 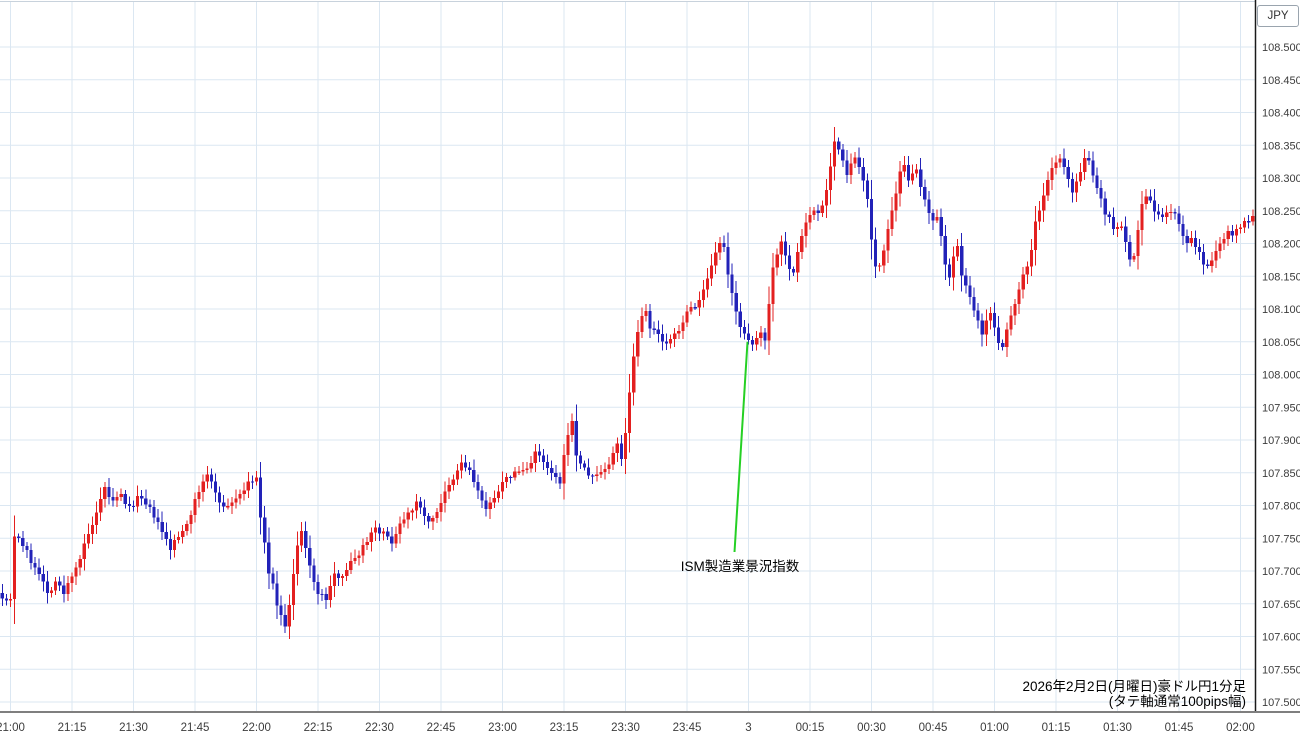 What do you see at coordinates (687, 728) in the screenshot?
I see `svg-text: 23:45` at bounding box center [687, 728].